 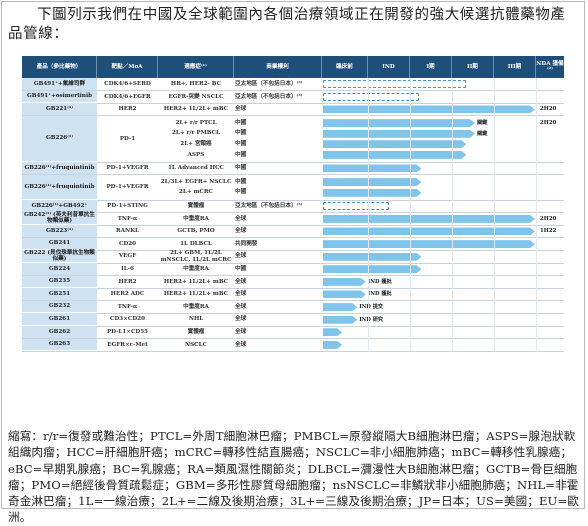 What do you see at coordinates (196, 206) in the screenshot?
I see `indication-cell: 實體瘤` at bounding box center [196, 206].